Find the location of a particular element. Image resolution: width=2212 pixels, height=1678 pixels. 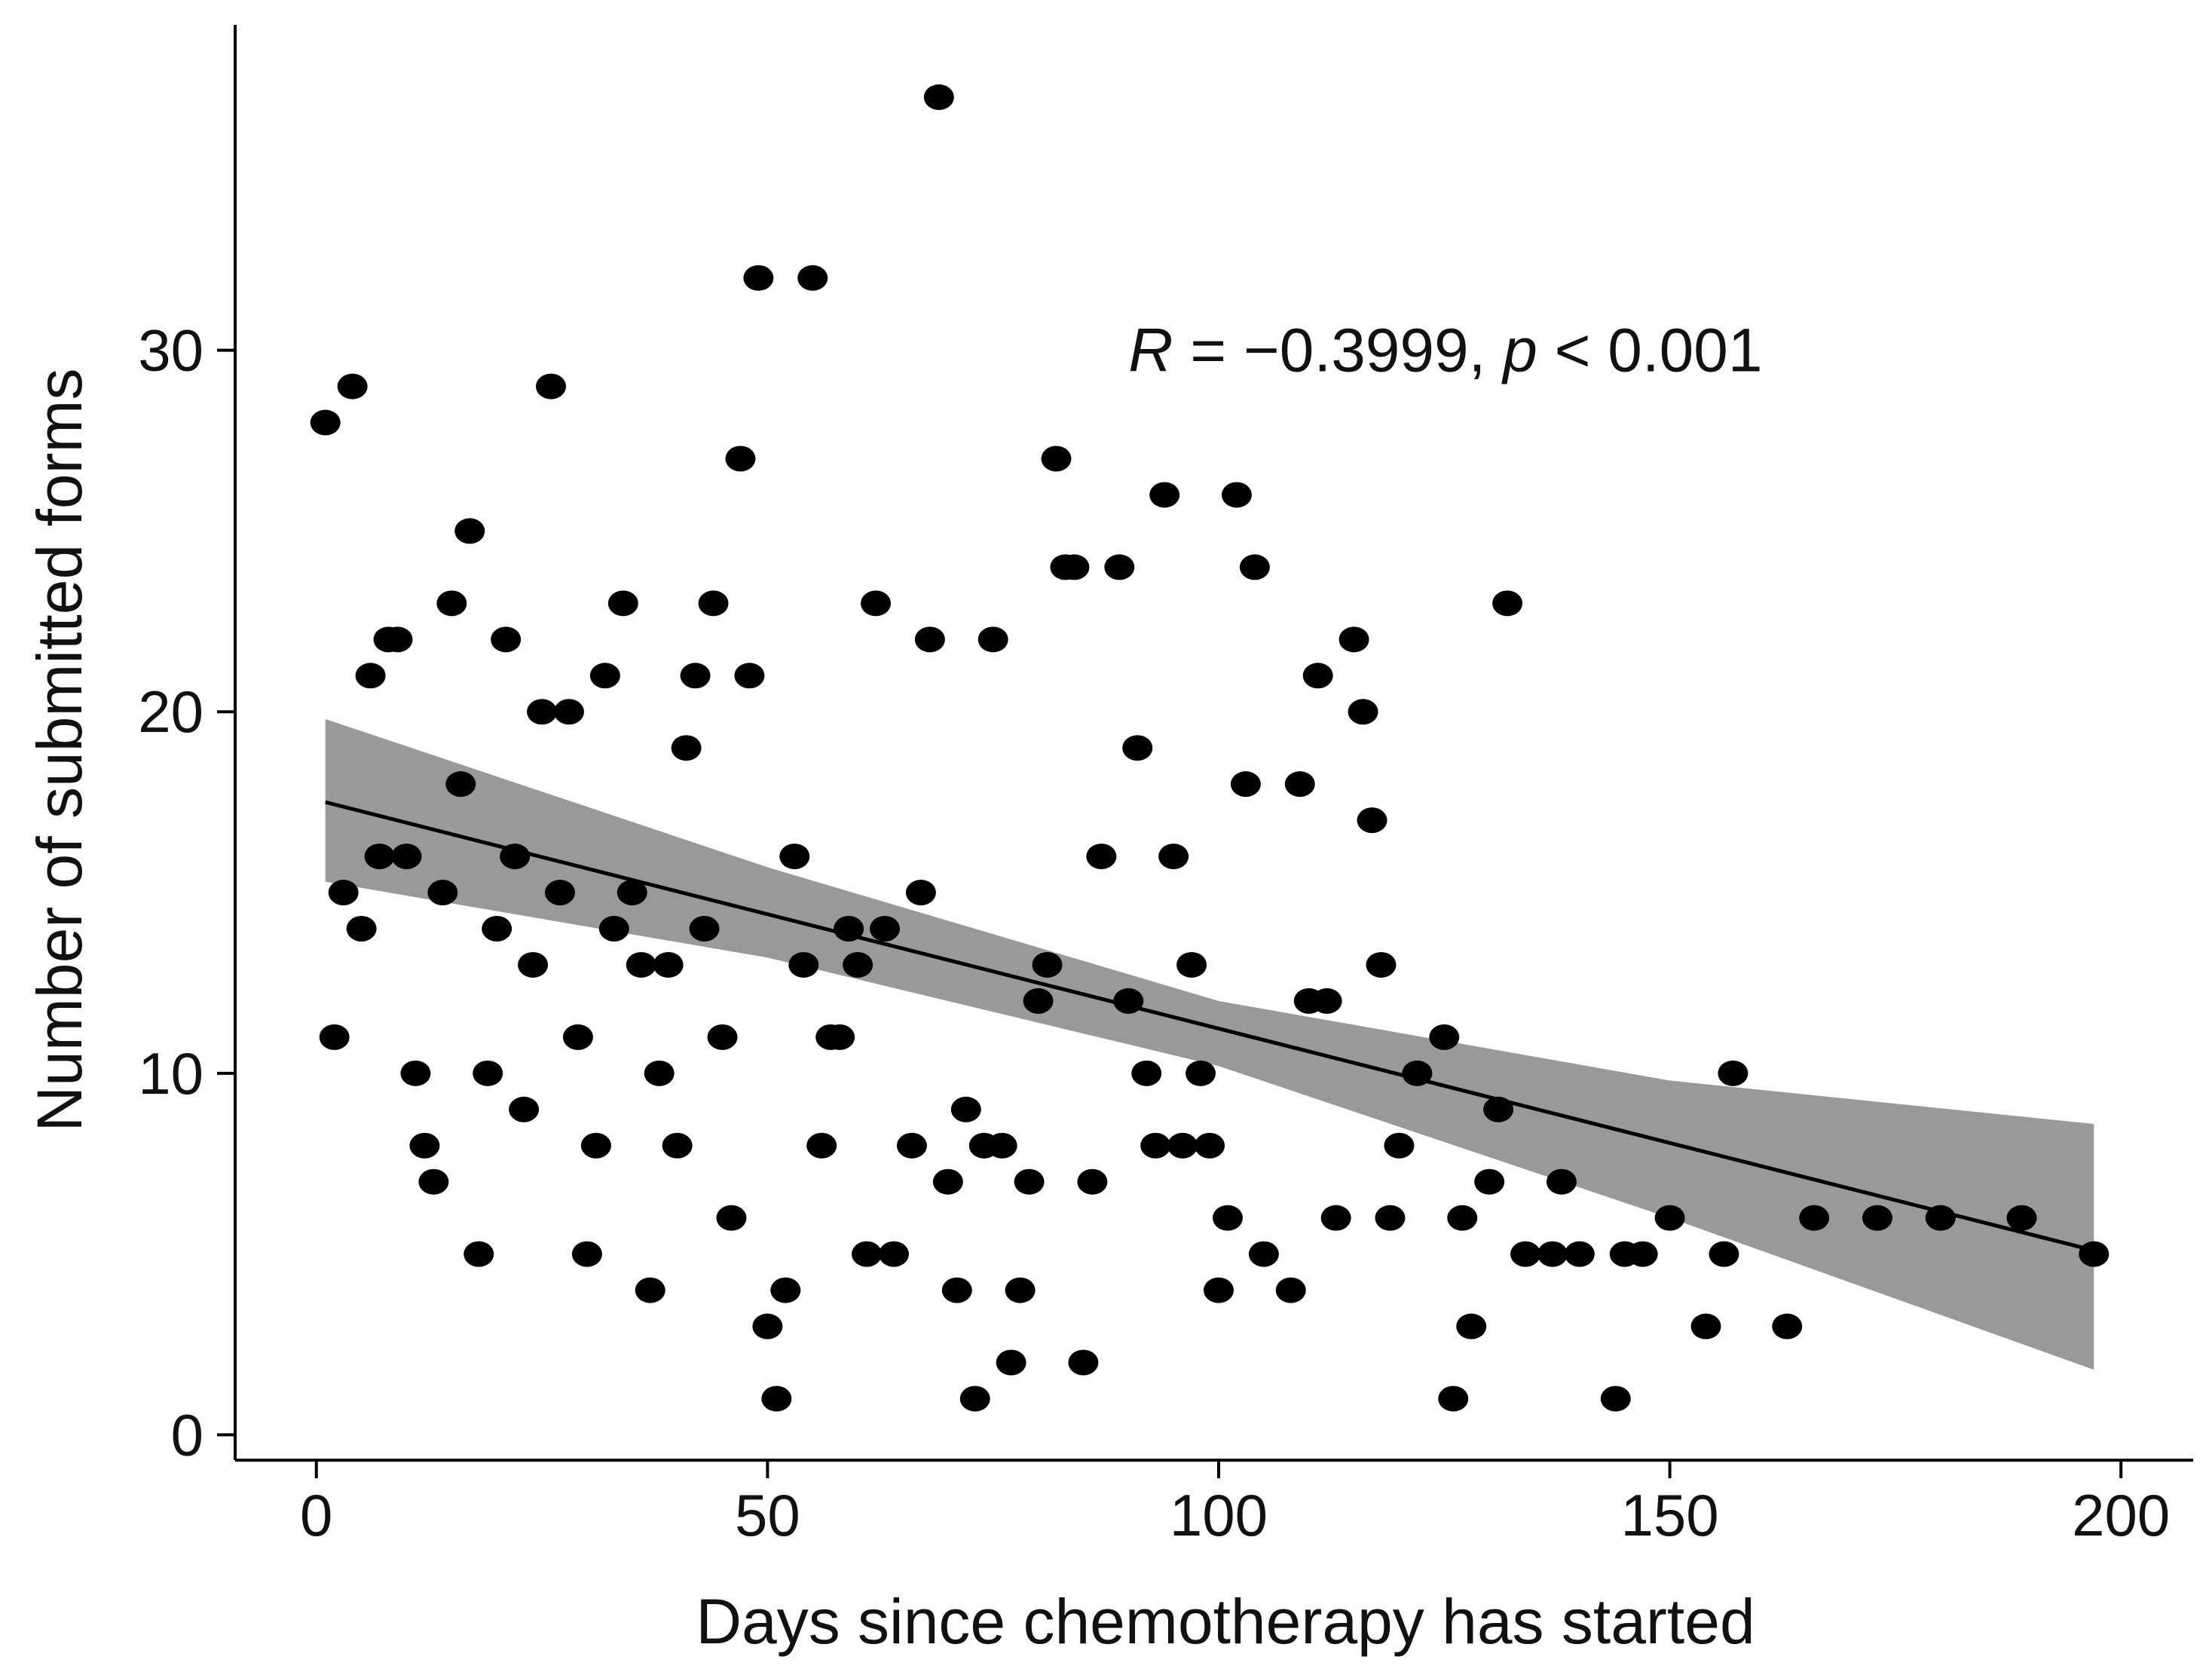

annotation-p-value: < 0.001 is located at coordinates (1650, 351).